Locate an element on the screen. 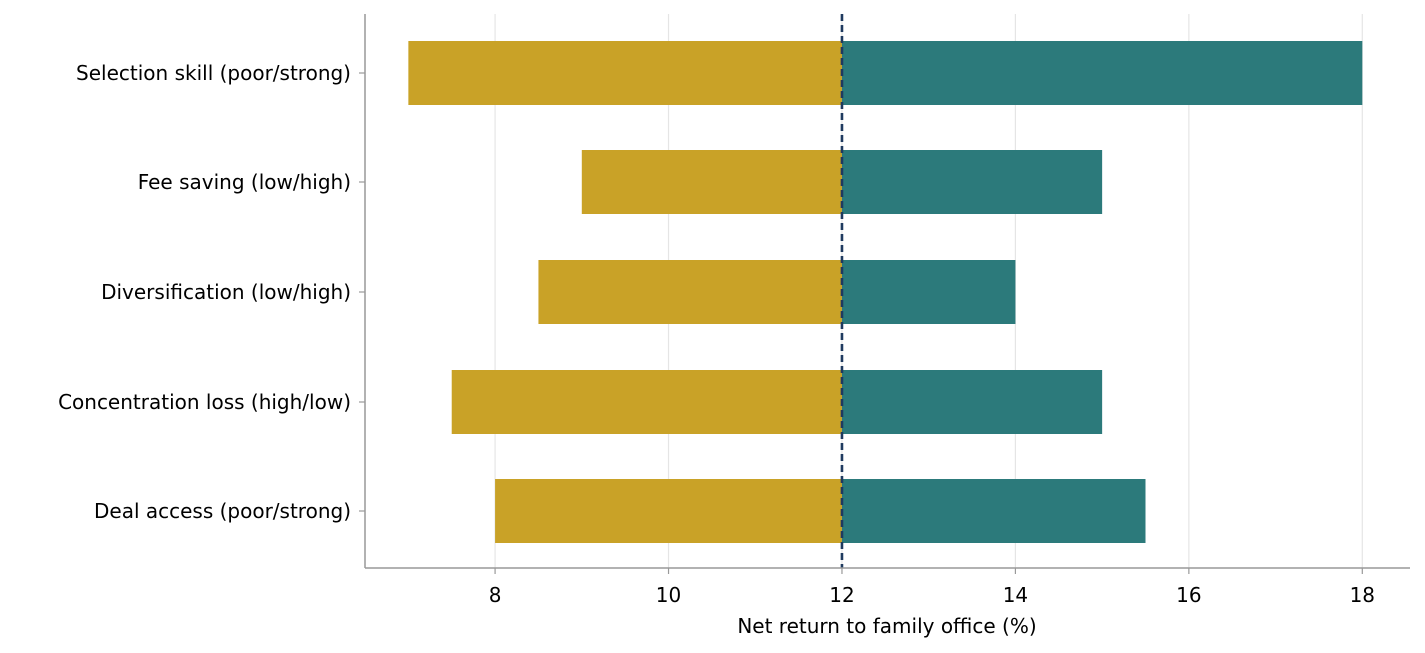  x-tick-label: 18 is located at coordinates (1362, 595).